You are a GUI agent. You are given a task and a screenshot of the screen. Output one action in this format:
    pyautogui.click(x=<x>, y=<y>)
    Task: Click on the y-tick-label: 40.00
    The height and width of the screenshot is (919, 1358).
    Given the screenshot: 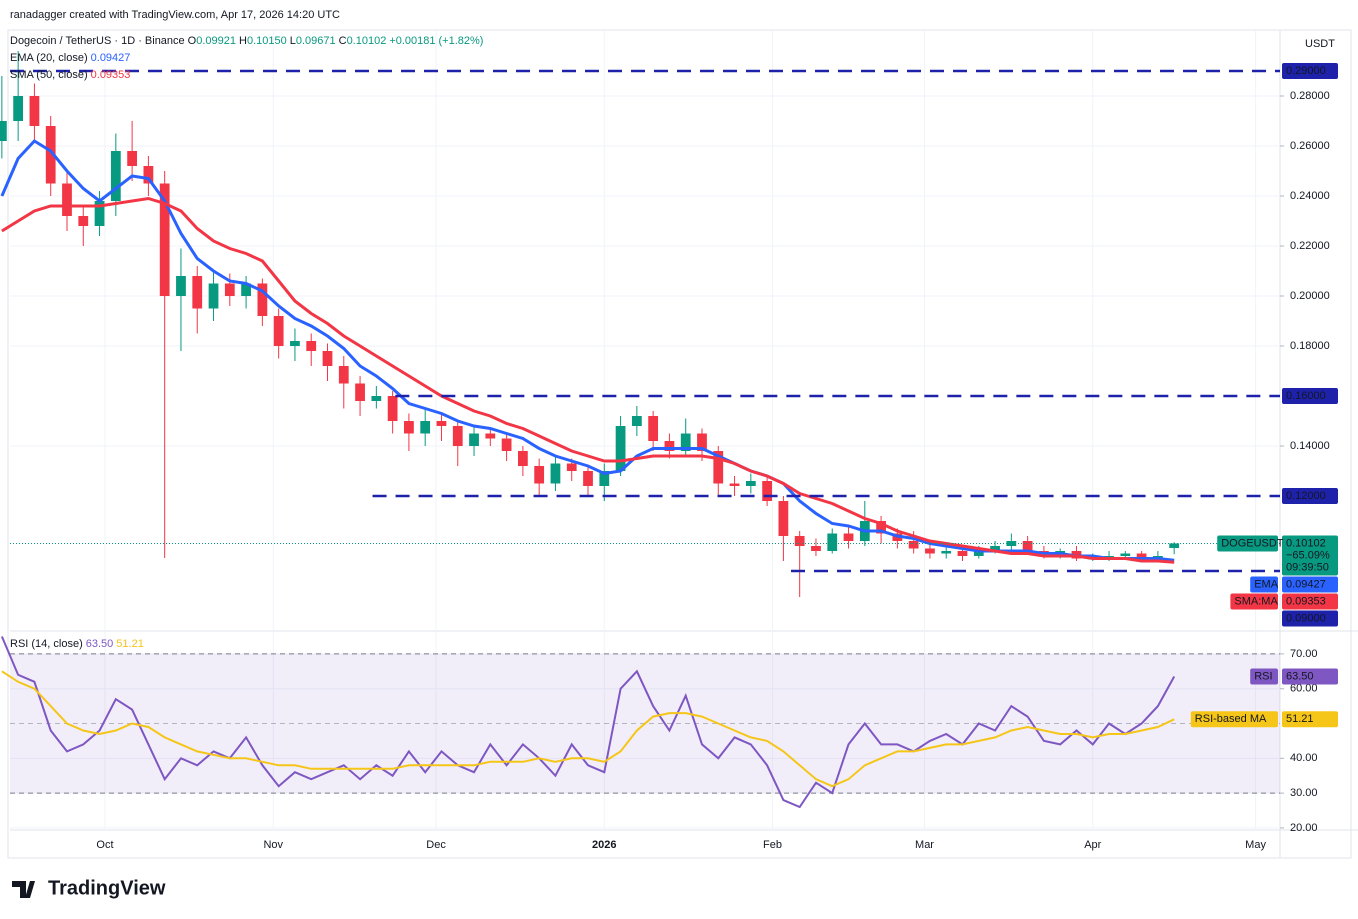 What is the action you would take?
    pyautogui.click(x=1304, y=758)
    